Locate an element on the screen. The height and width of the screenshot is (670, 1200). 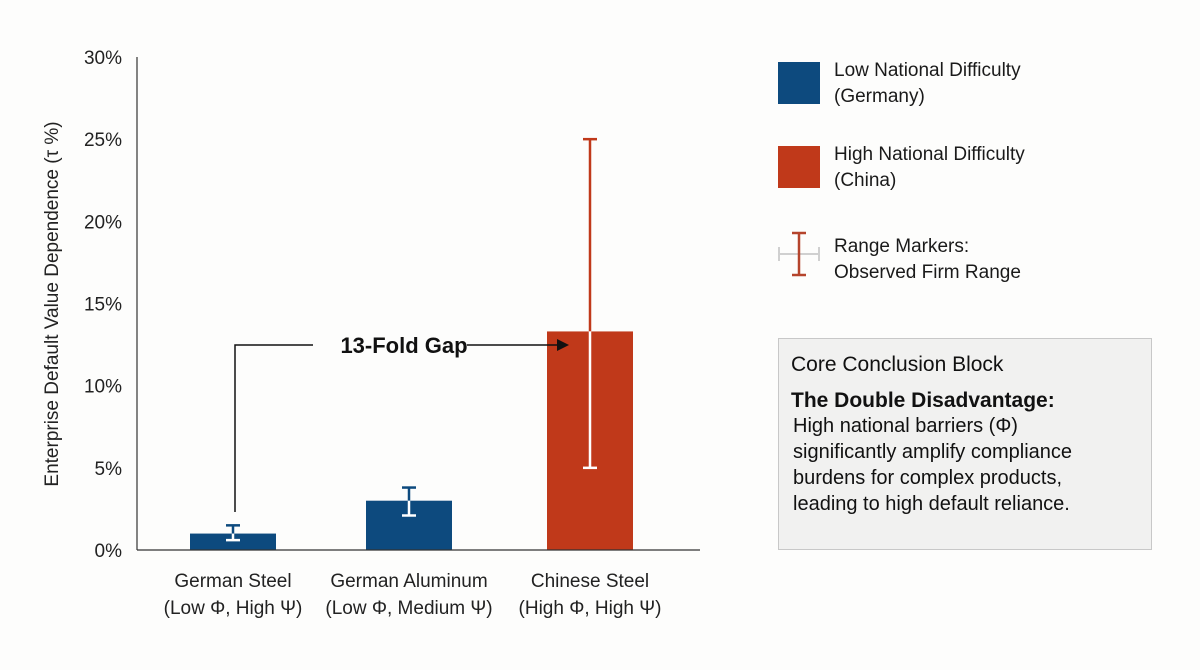
annotation-connector is located at coordinates (273, 428).